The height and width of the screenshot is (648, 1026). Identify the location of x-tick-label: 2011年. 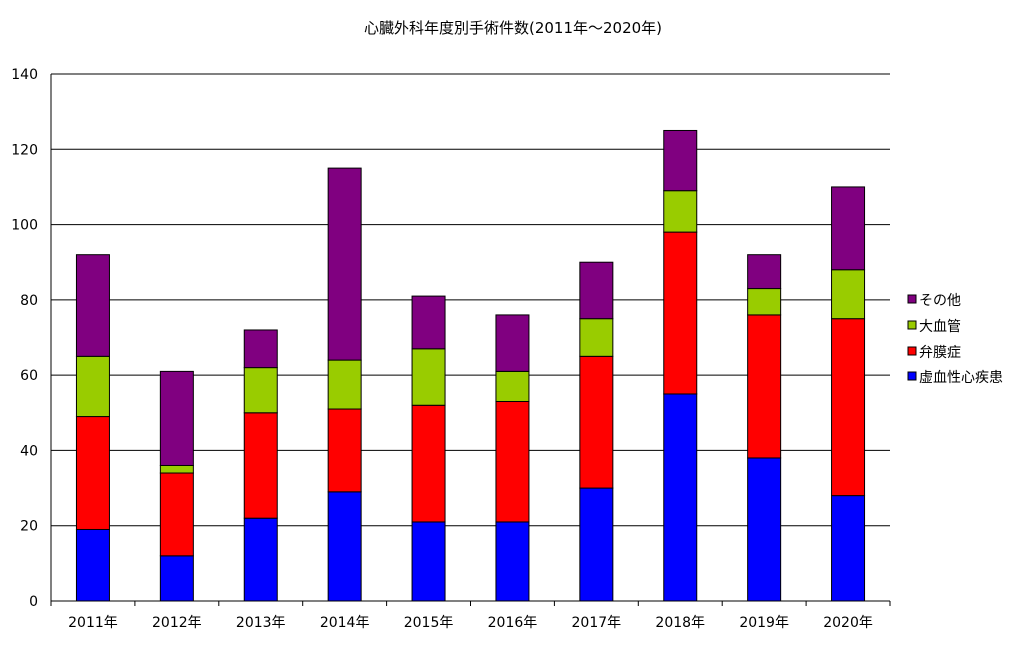
(93, 623).